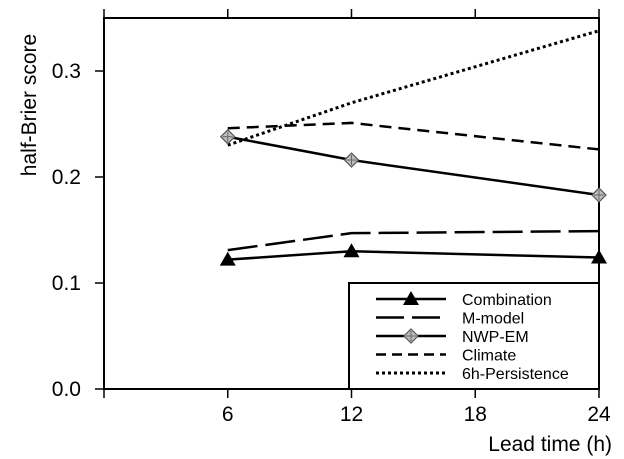  What do you see at coordinates (507, 300) in the screenshot?
I see `legend-label-combination: Combination` at bounding box center [507, 300].